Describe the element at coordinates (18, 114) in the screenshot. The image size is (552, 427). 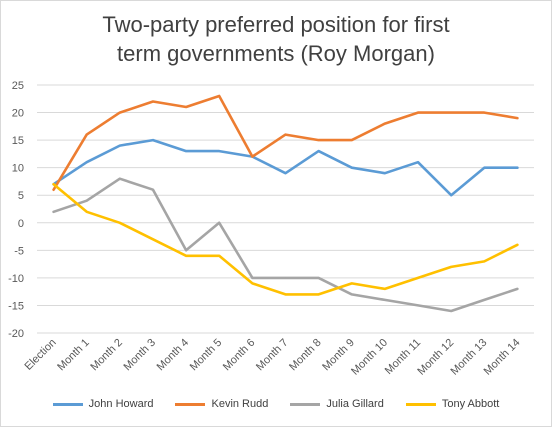
I see `y-tick-label: 20` at that location.